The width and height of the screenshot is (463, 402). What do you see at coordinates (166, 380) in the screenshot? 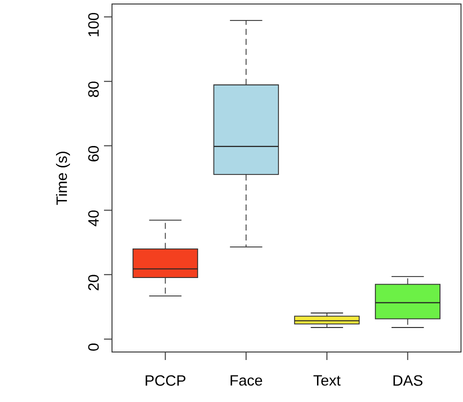
I see `x-tick-label: PCCP` at bounding box center [166, 380].